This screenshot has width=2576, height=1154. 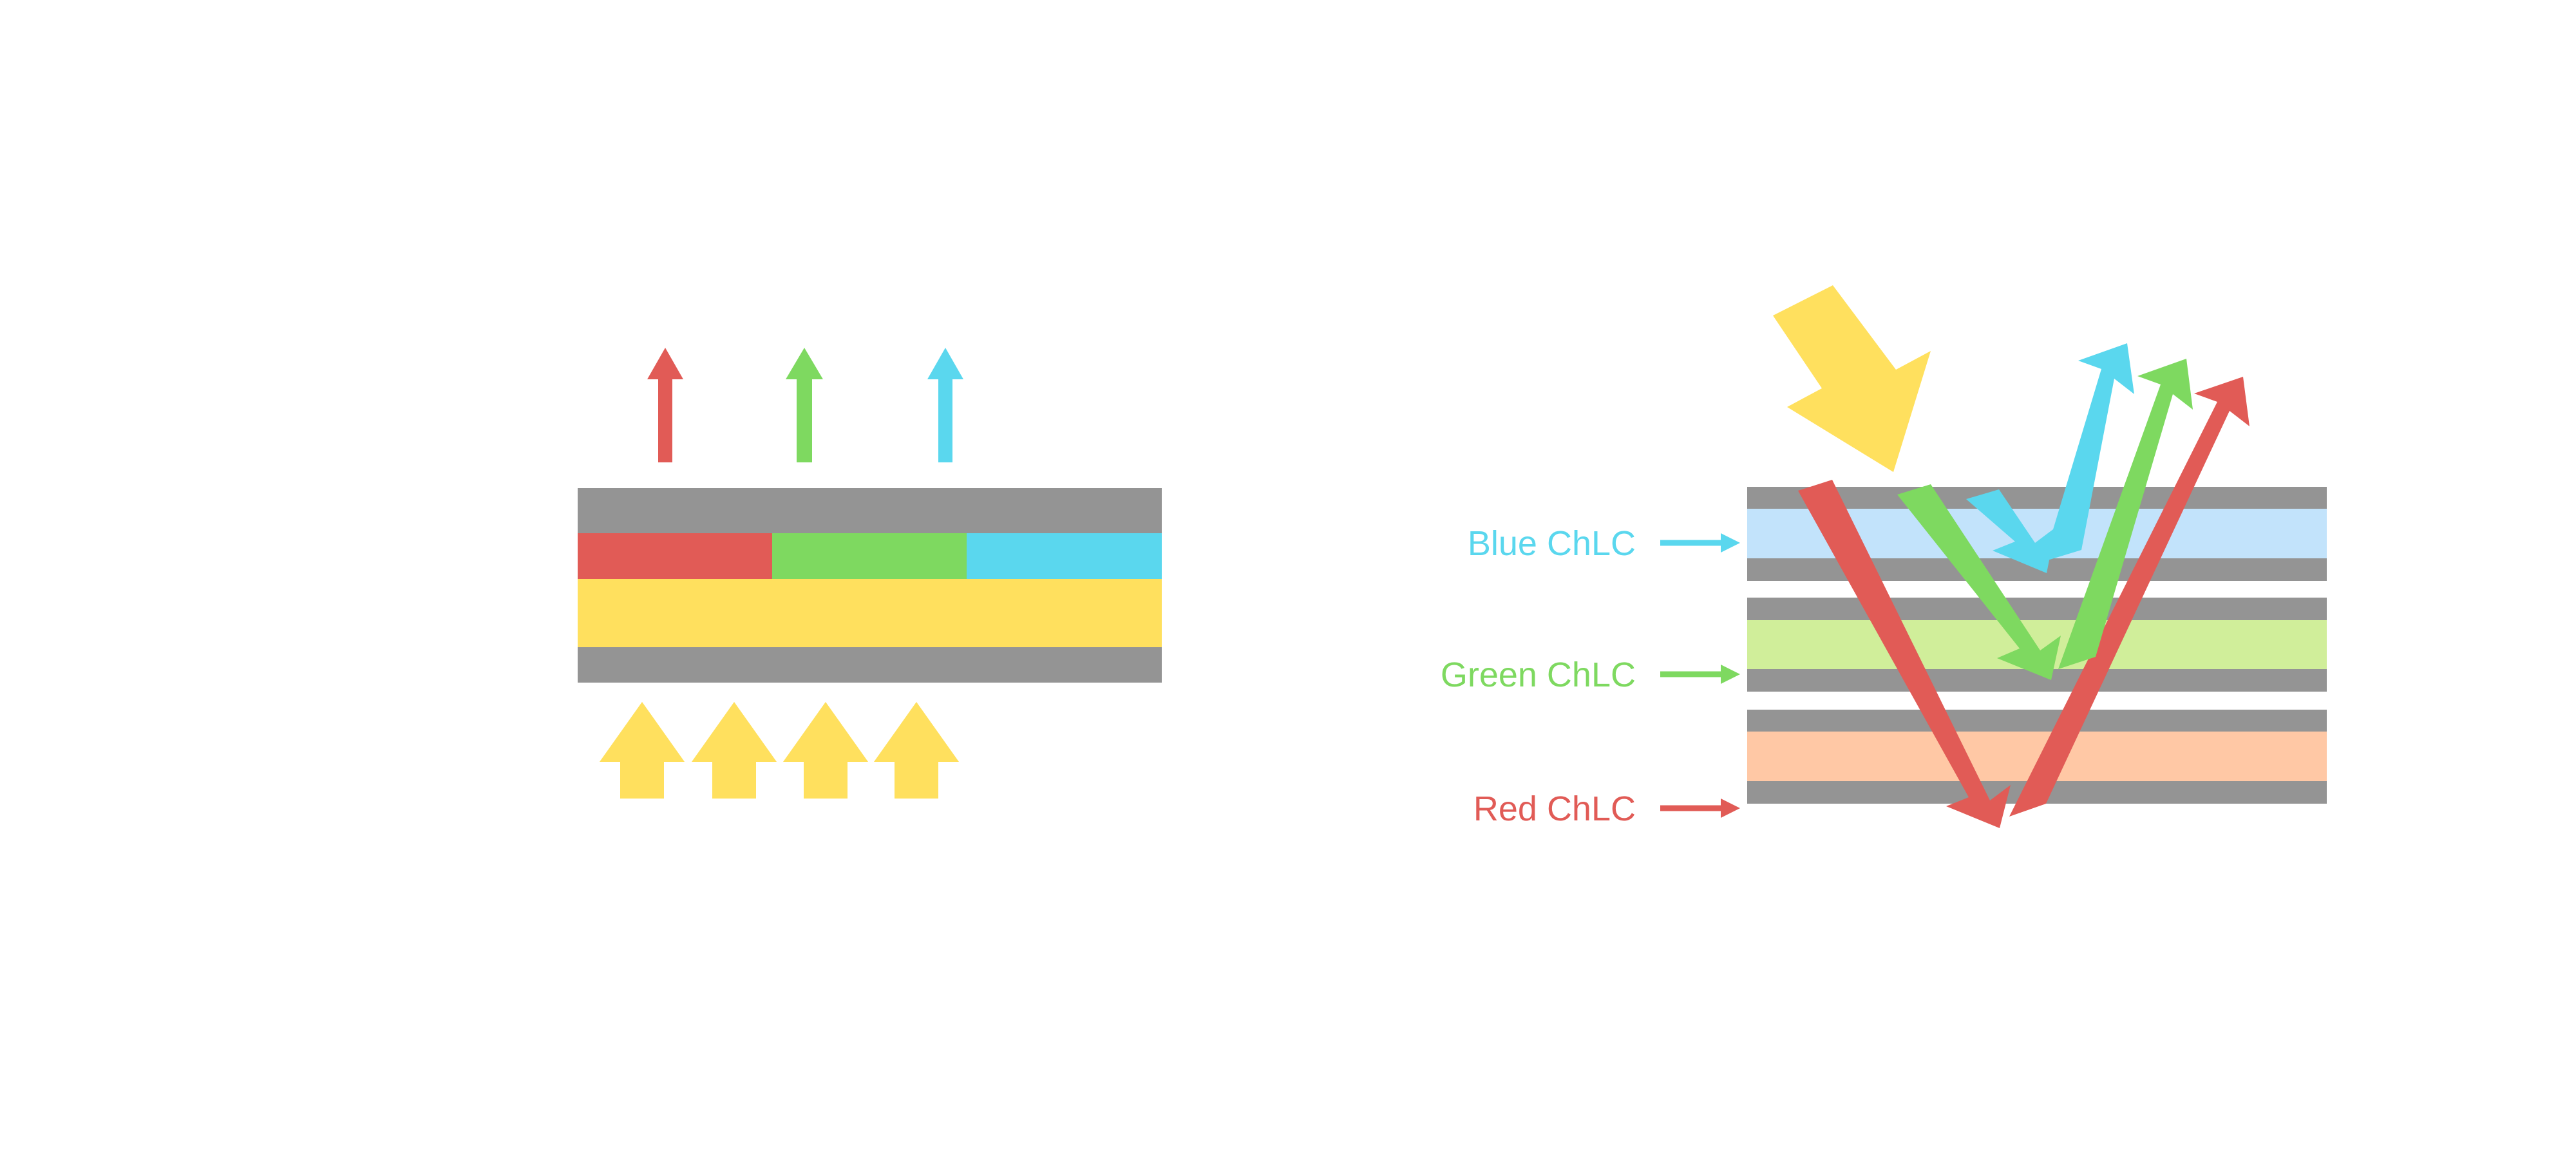 I want to click on green-cell-top-electrode, so click(x=2037, y=609).